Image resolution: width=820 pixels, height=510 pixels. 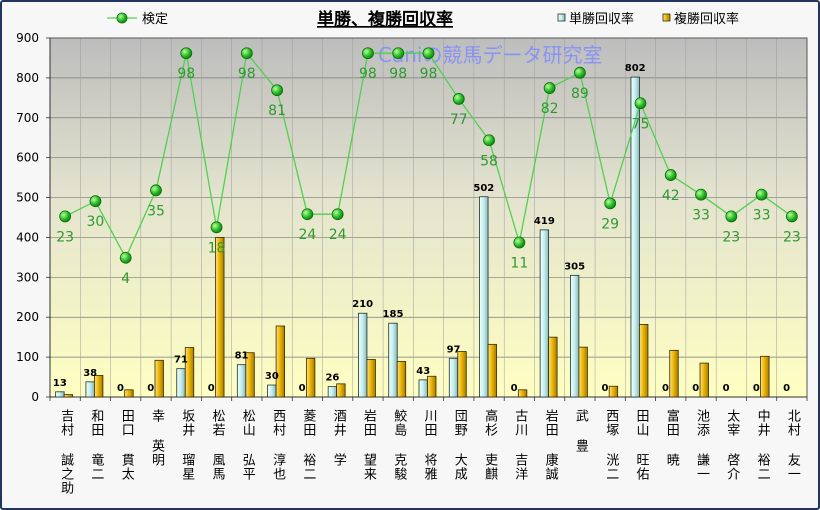 What do you see at coordinates (66, 452) in the screenshot?
I see `category-label: 吉村 誠之助` at bounding box center [66, 452].